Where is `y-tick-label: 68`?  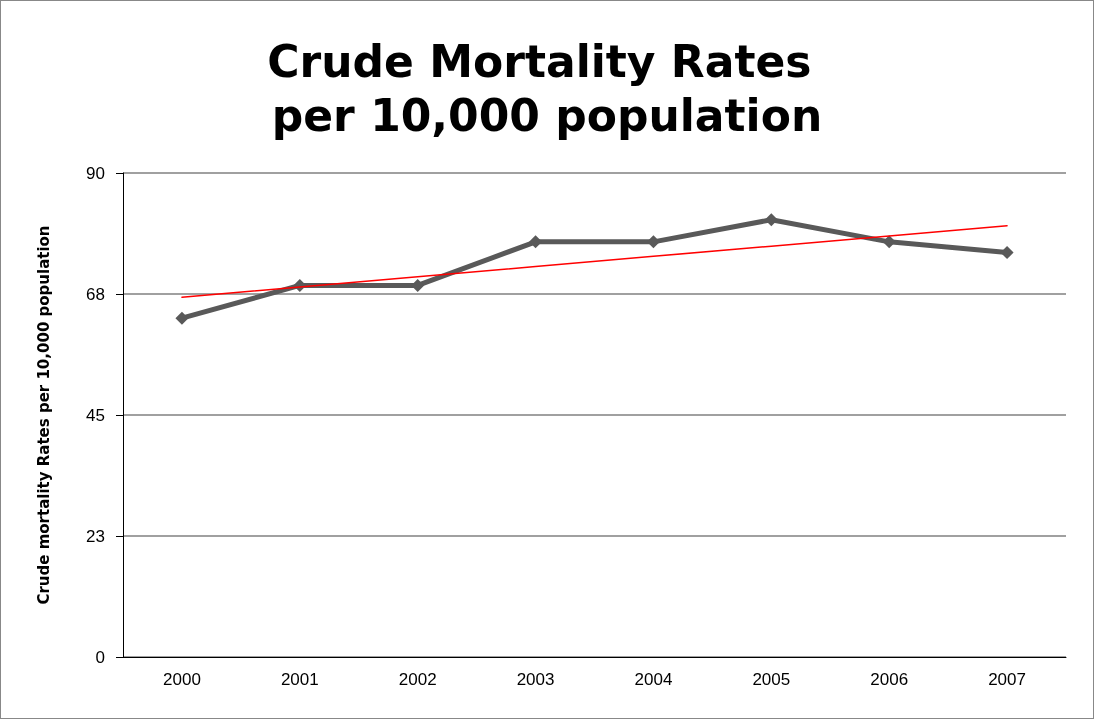
y-tick-label: 68 is located at coordinates (95, 294).